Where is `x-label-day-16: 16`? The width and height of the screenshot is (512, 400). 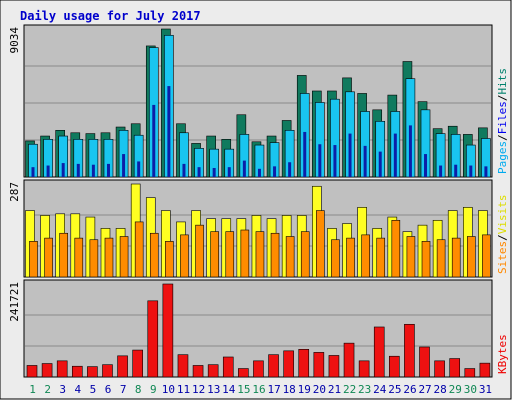
x-label-day-16: 16 is located at coordinates (258, 389).